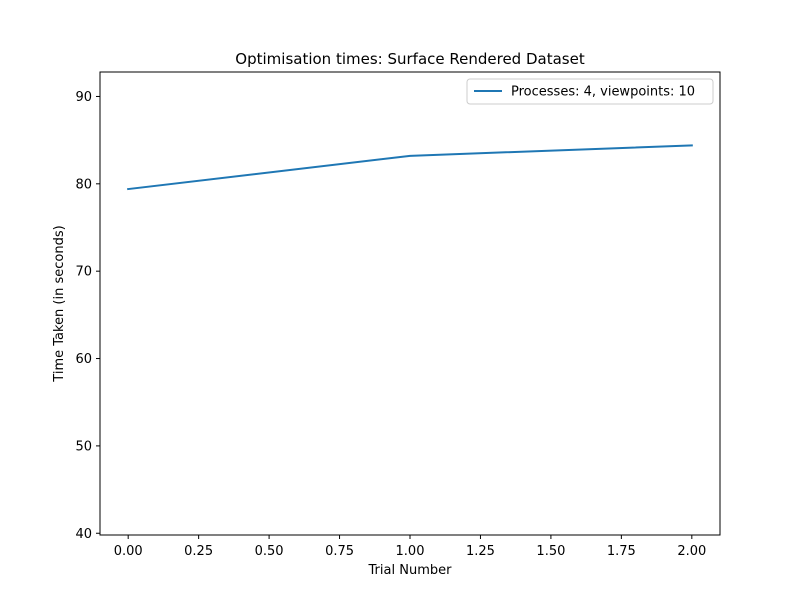 The image size is (800, 604). Describe the element at coordinates (691, 551) in the screenshot. I see `x-tick-label: 2.00` at that location.